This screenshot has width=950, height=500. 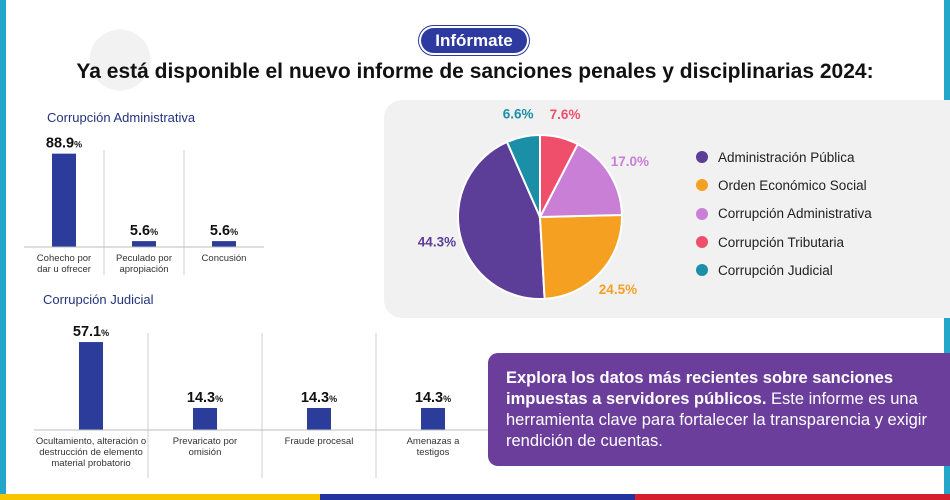 I want to click on legend-label: Administración Pública, so click(x=786, y=157).